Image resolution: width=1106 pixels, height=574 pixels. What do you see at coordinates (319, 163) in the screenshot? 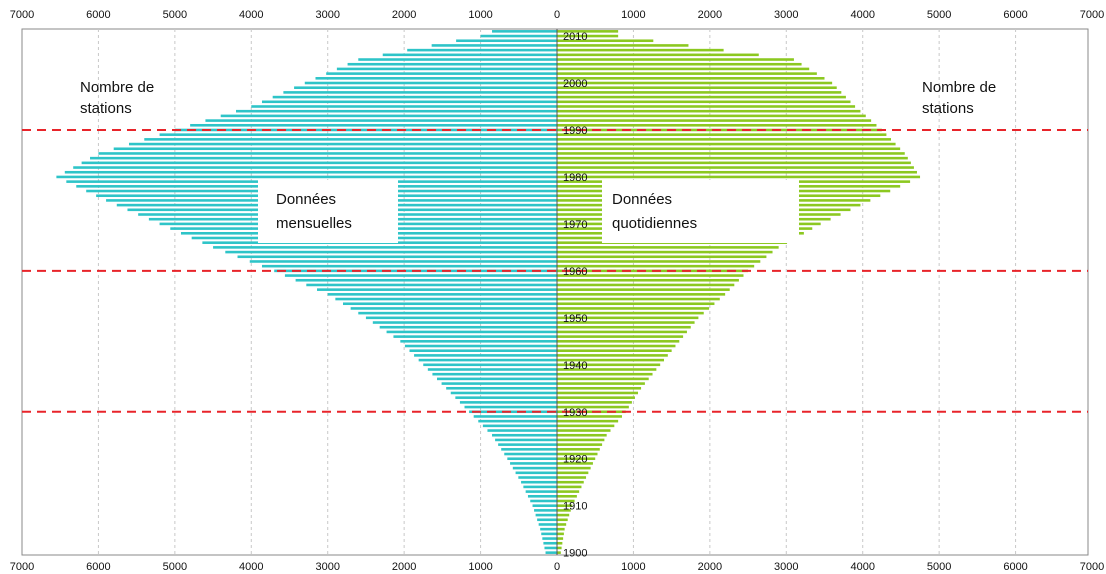
I see `left-bar-1983` at bounding box center [319, 163].